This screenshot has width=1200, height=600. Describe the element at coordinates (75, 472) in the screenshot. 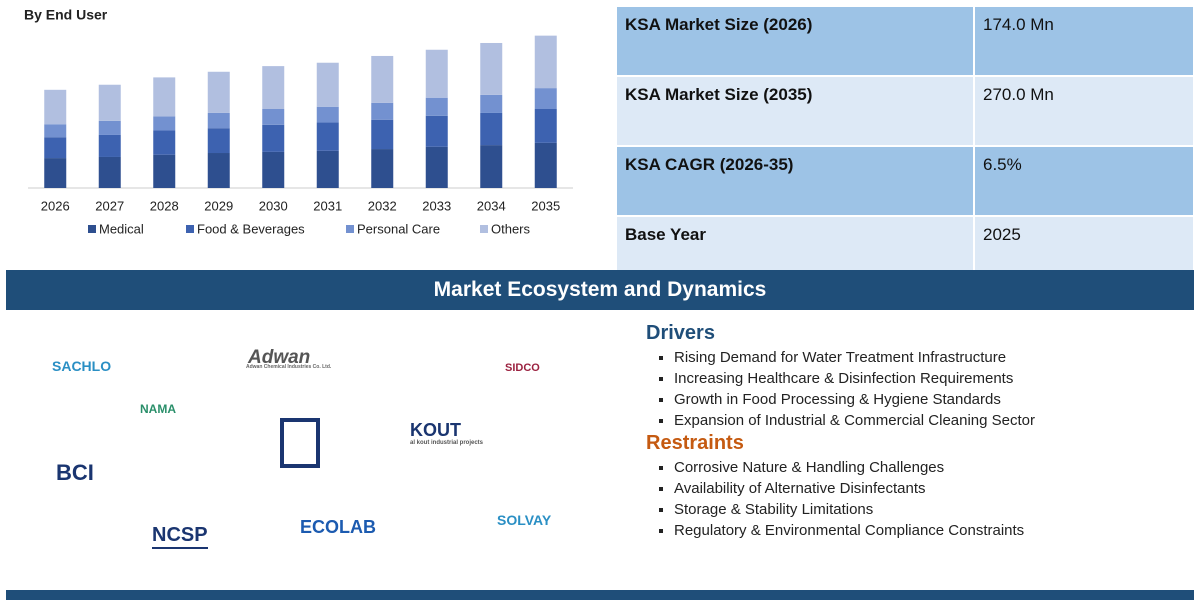

I see `logo: BCI` at that location.